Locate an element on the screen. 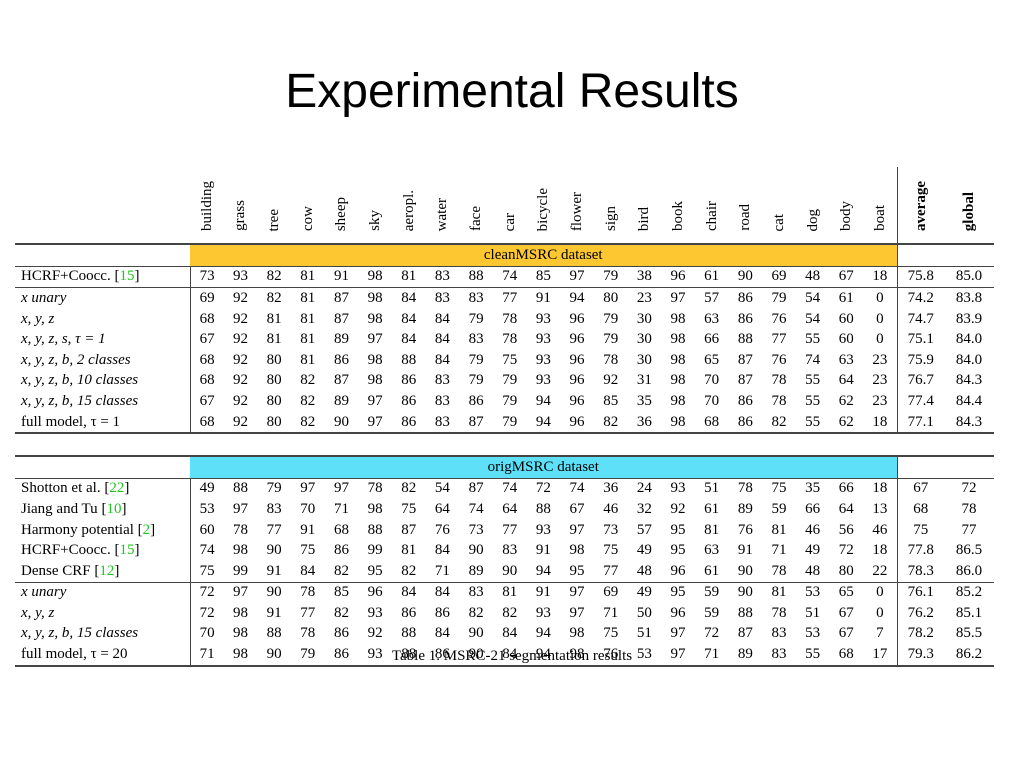 This screenshot has height=768, width=1024. value-cell: 30 is located at coordinates (644, 318).